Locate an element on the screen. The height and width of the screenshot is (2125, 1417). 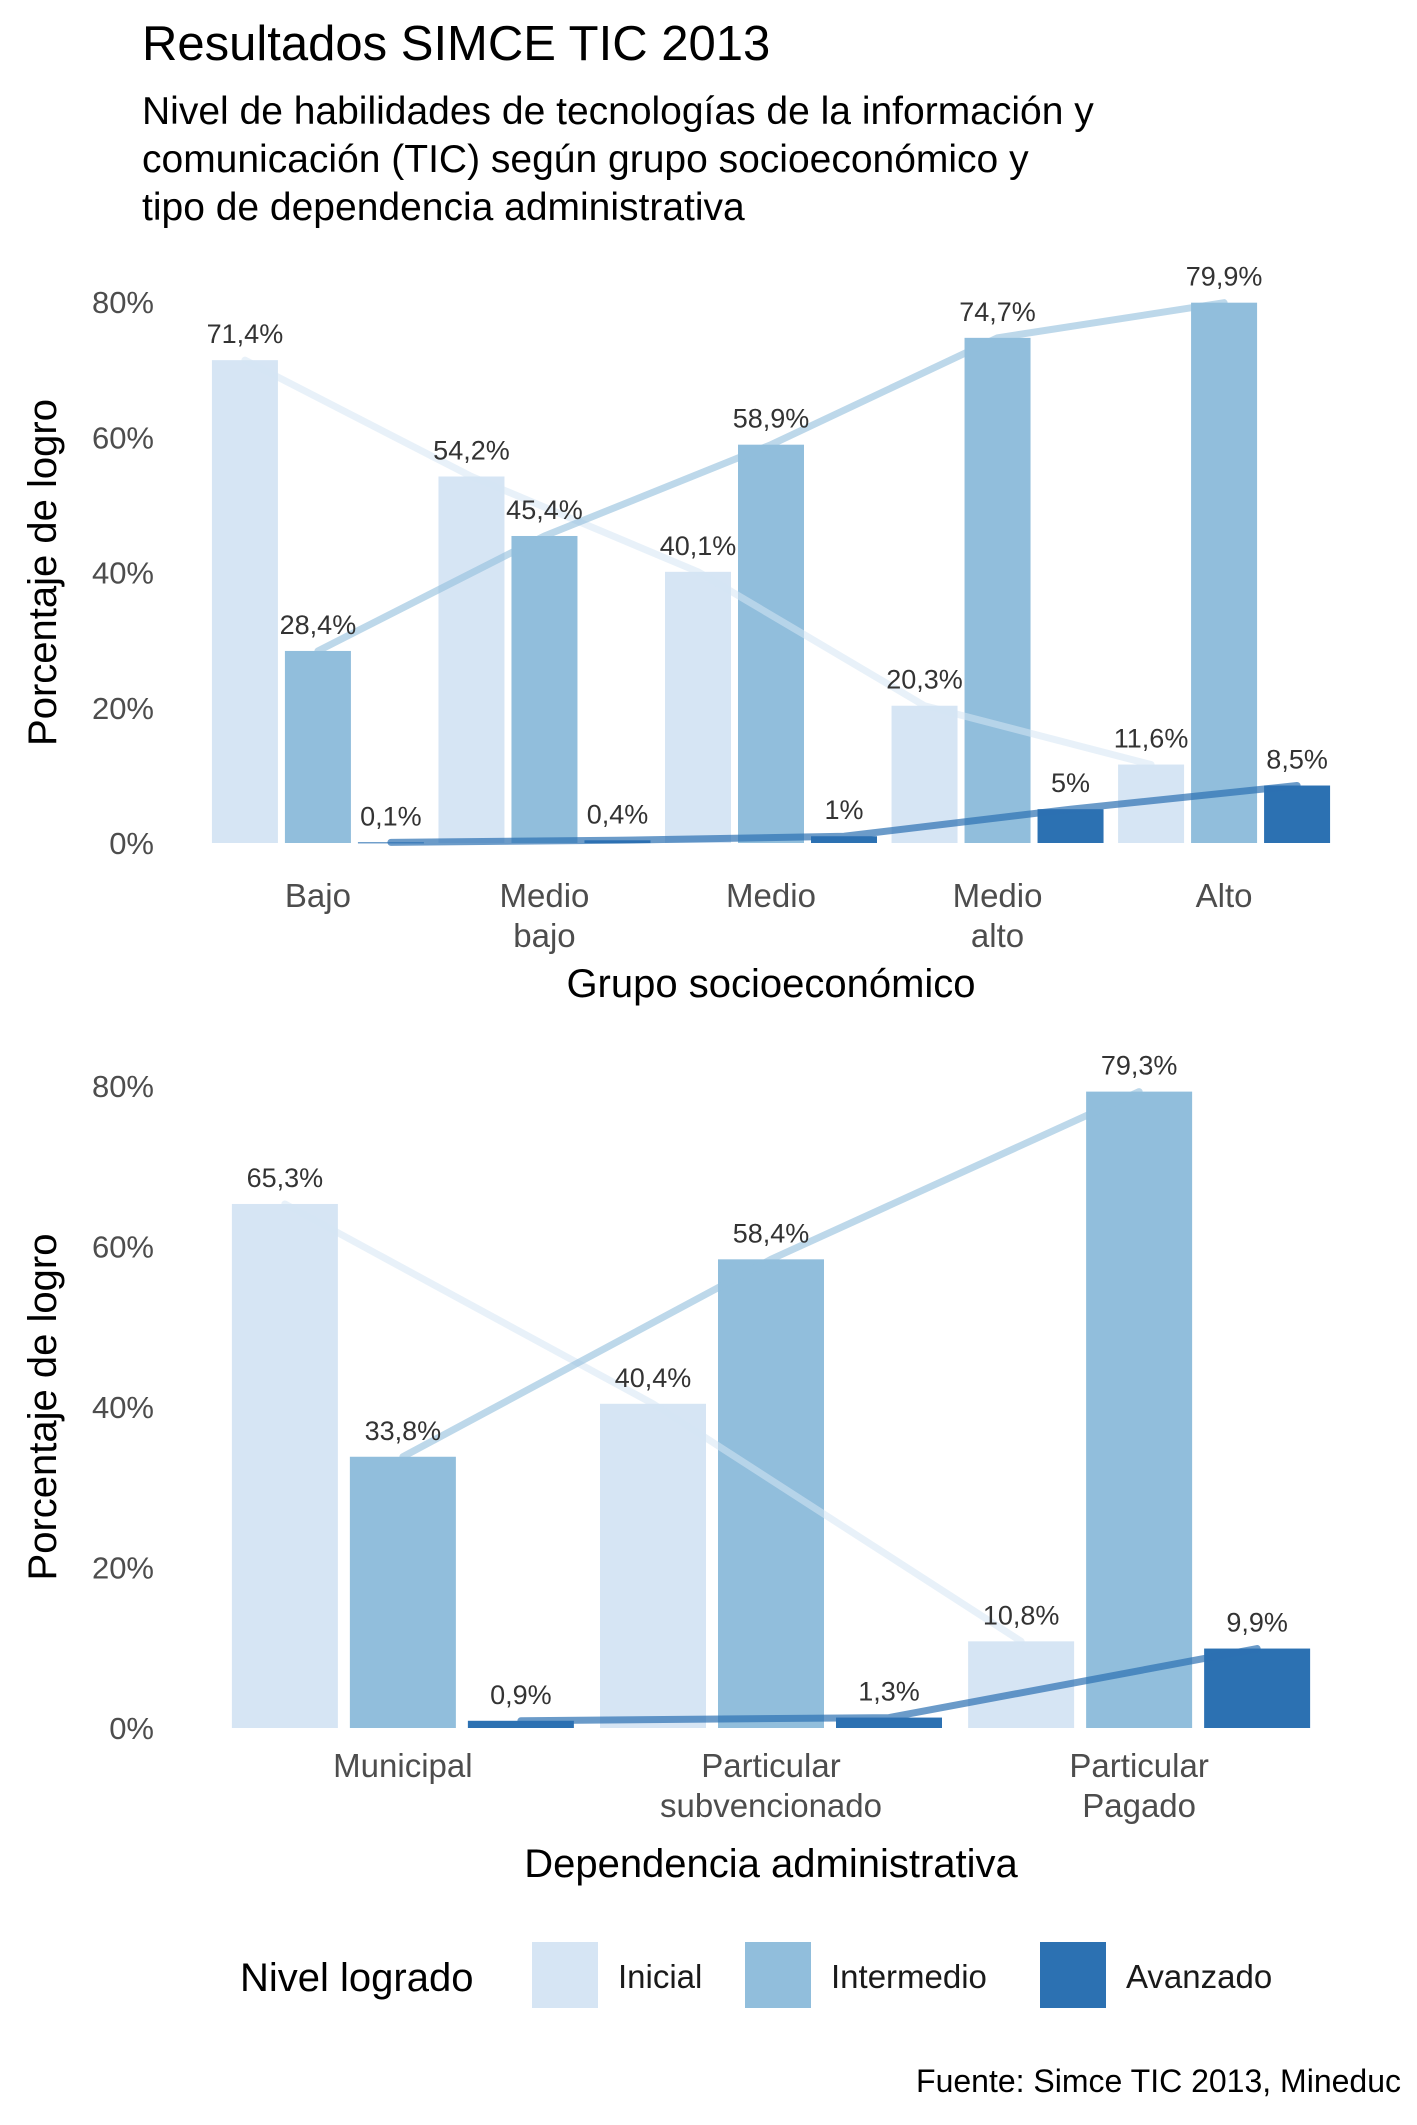
data-label: 40,4% is located at coordinates (653, 1378).